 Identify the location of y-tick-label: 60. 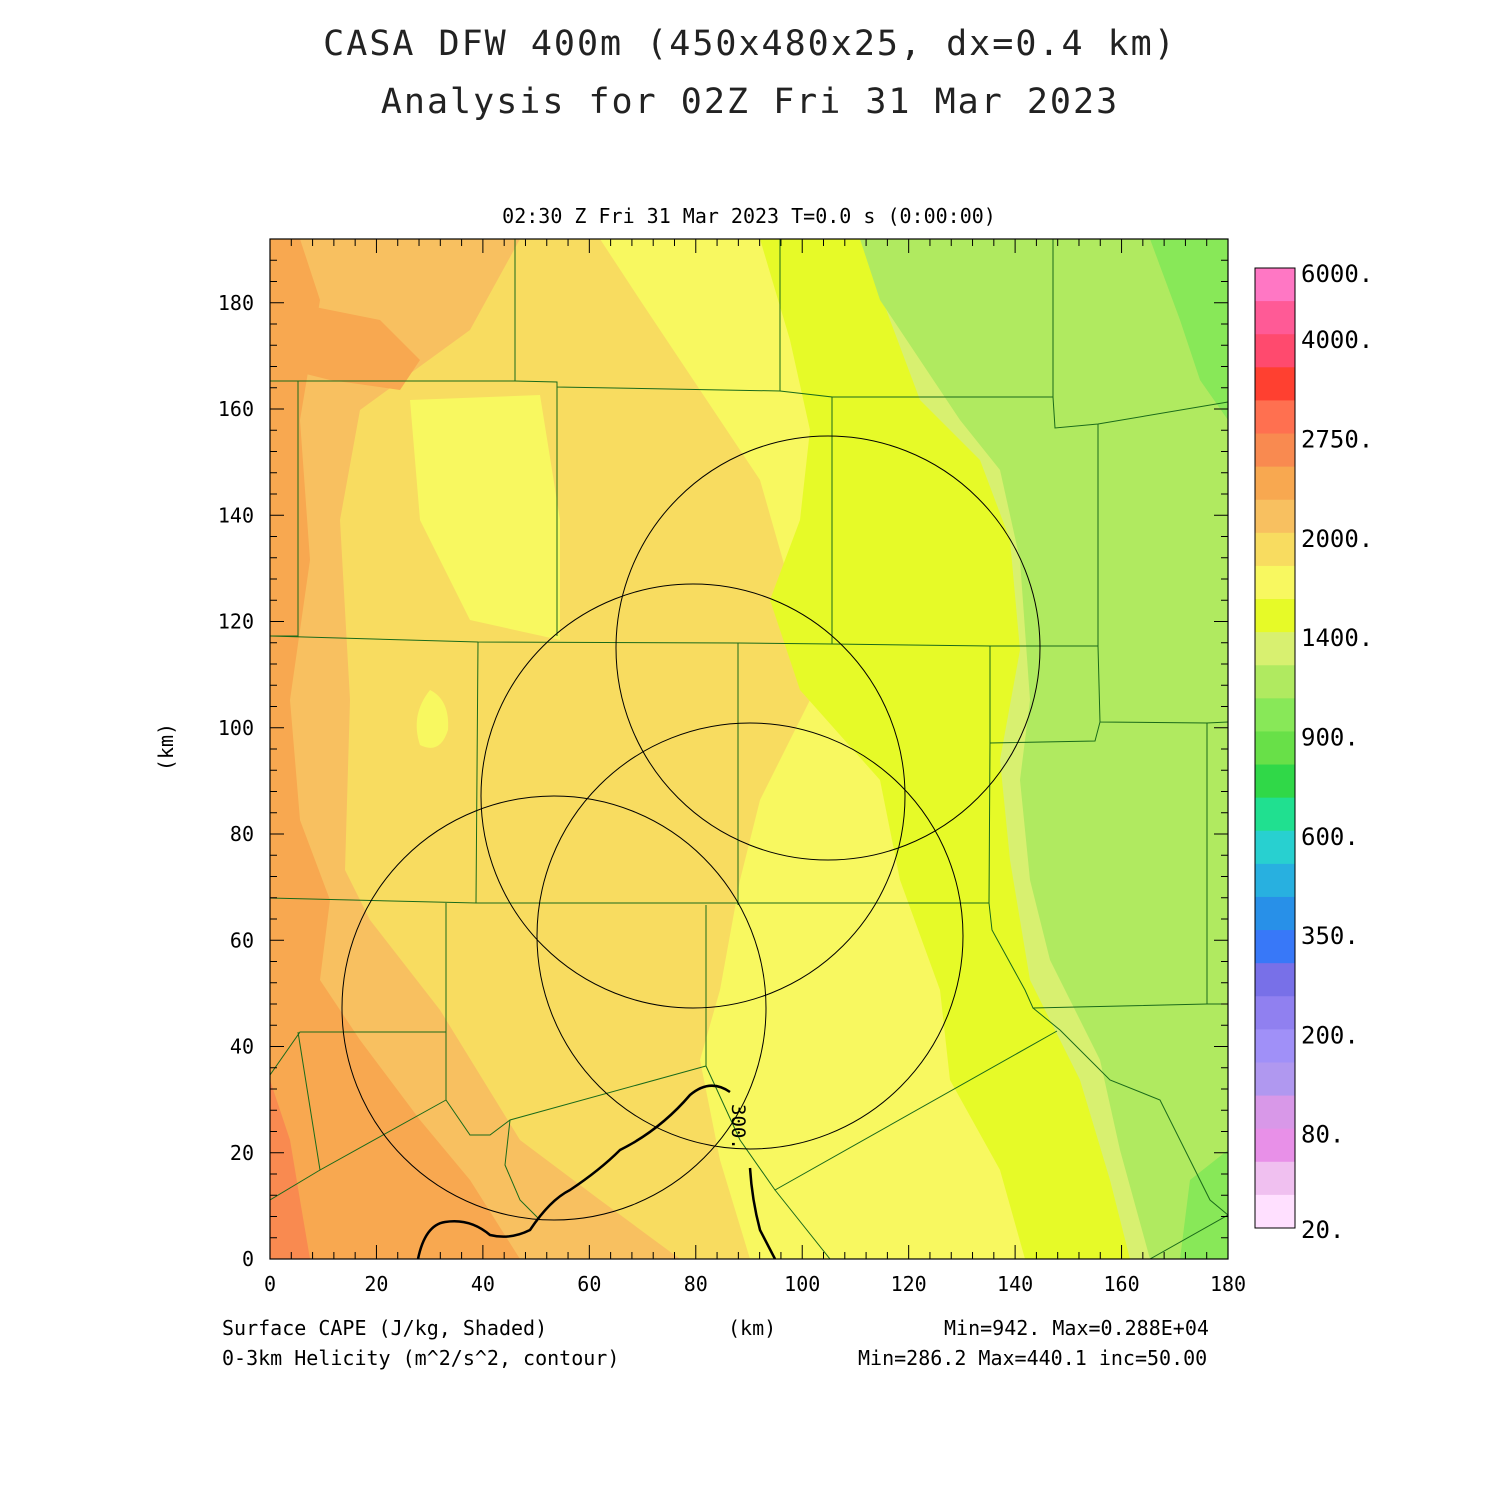
(242, 940).